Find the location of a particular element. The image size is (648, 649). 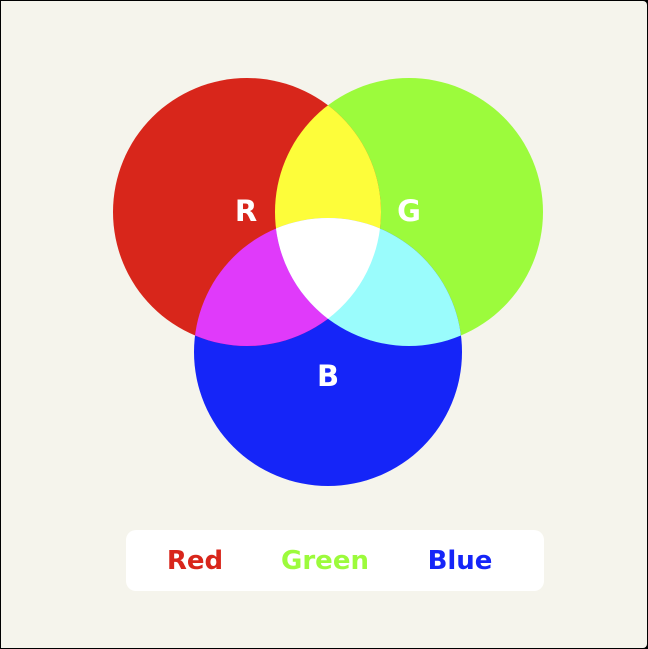

legend-item-red: Red is located at coordinates (195, 560).